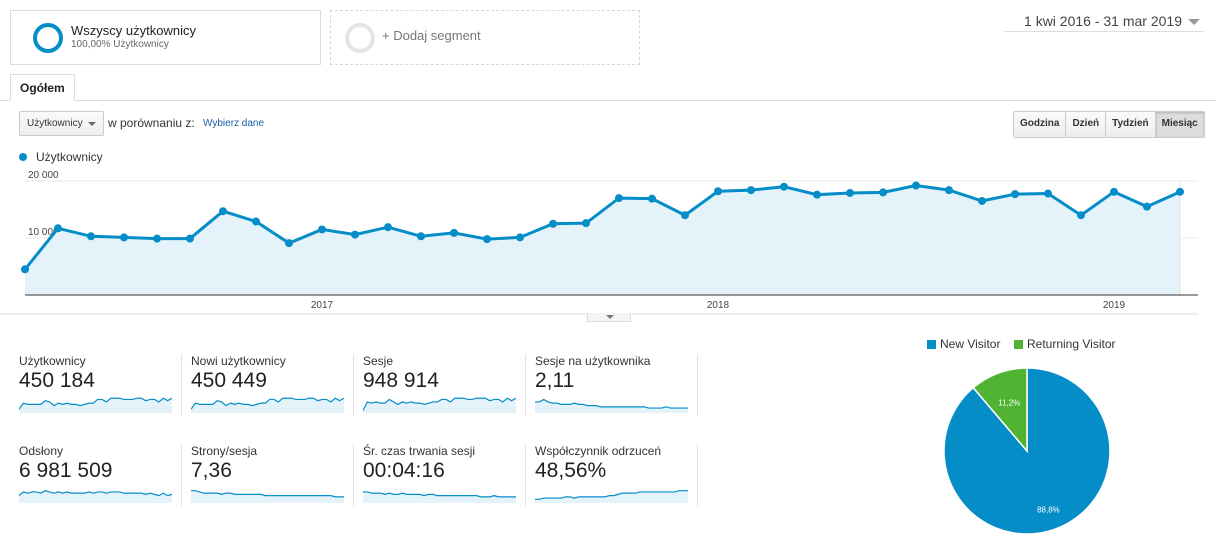  Describe the element at coordinates (133, 30) in the screenshot. I see `segment-name: Wszyscy użytkownicy` at that location.